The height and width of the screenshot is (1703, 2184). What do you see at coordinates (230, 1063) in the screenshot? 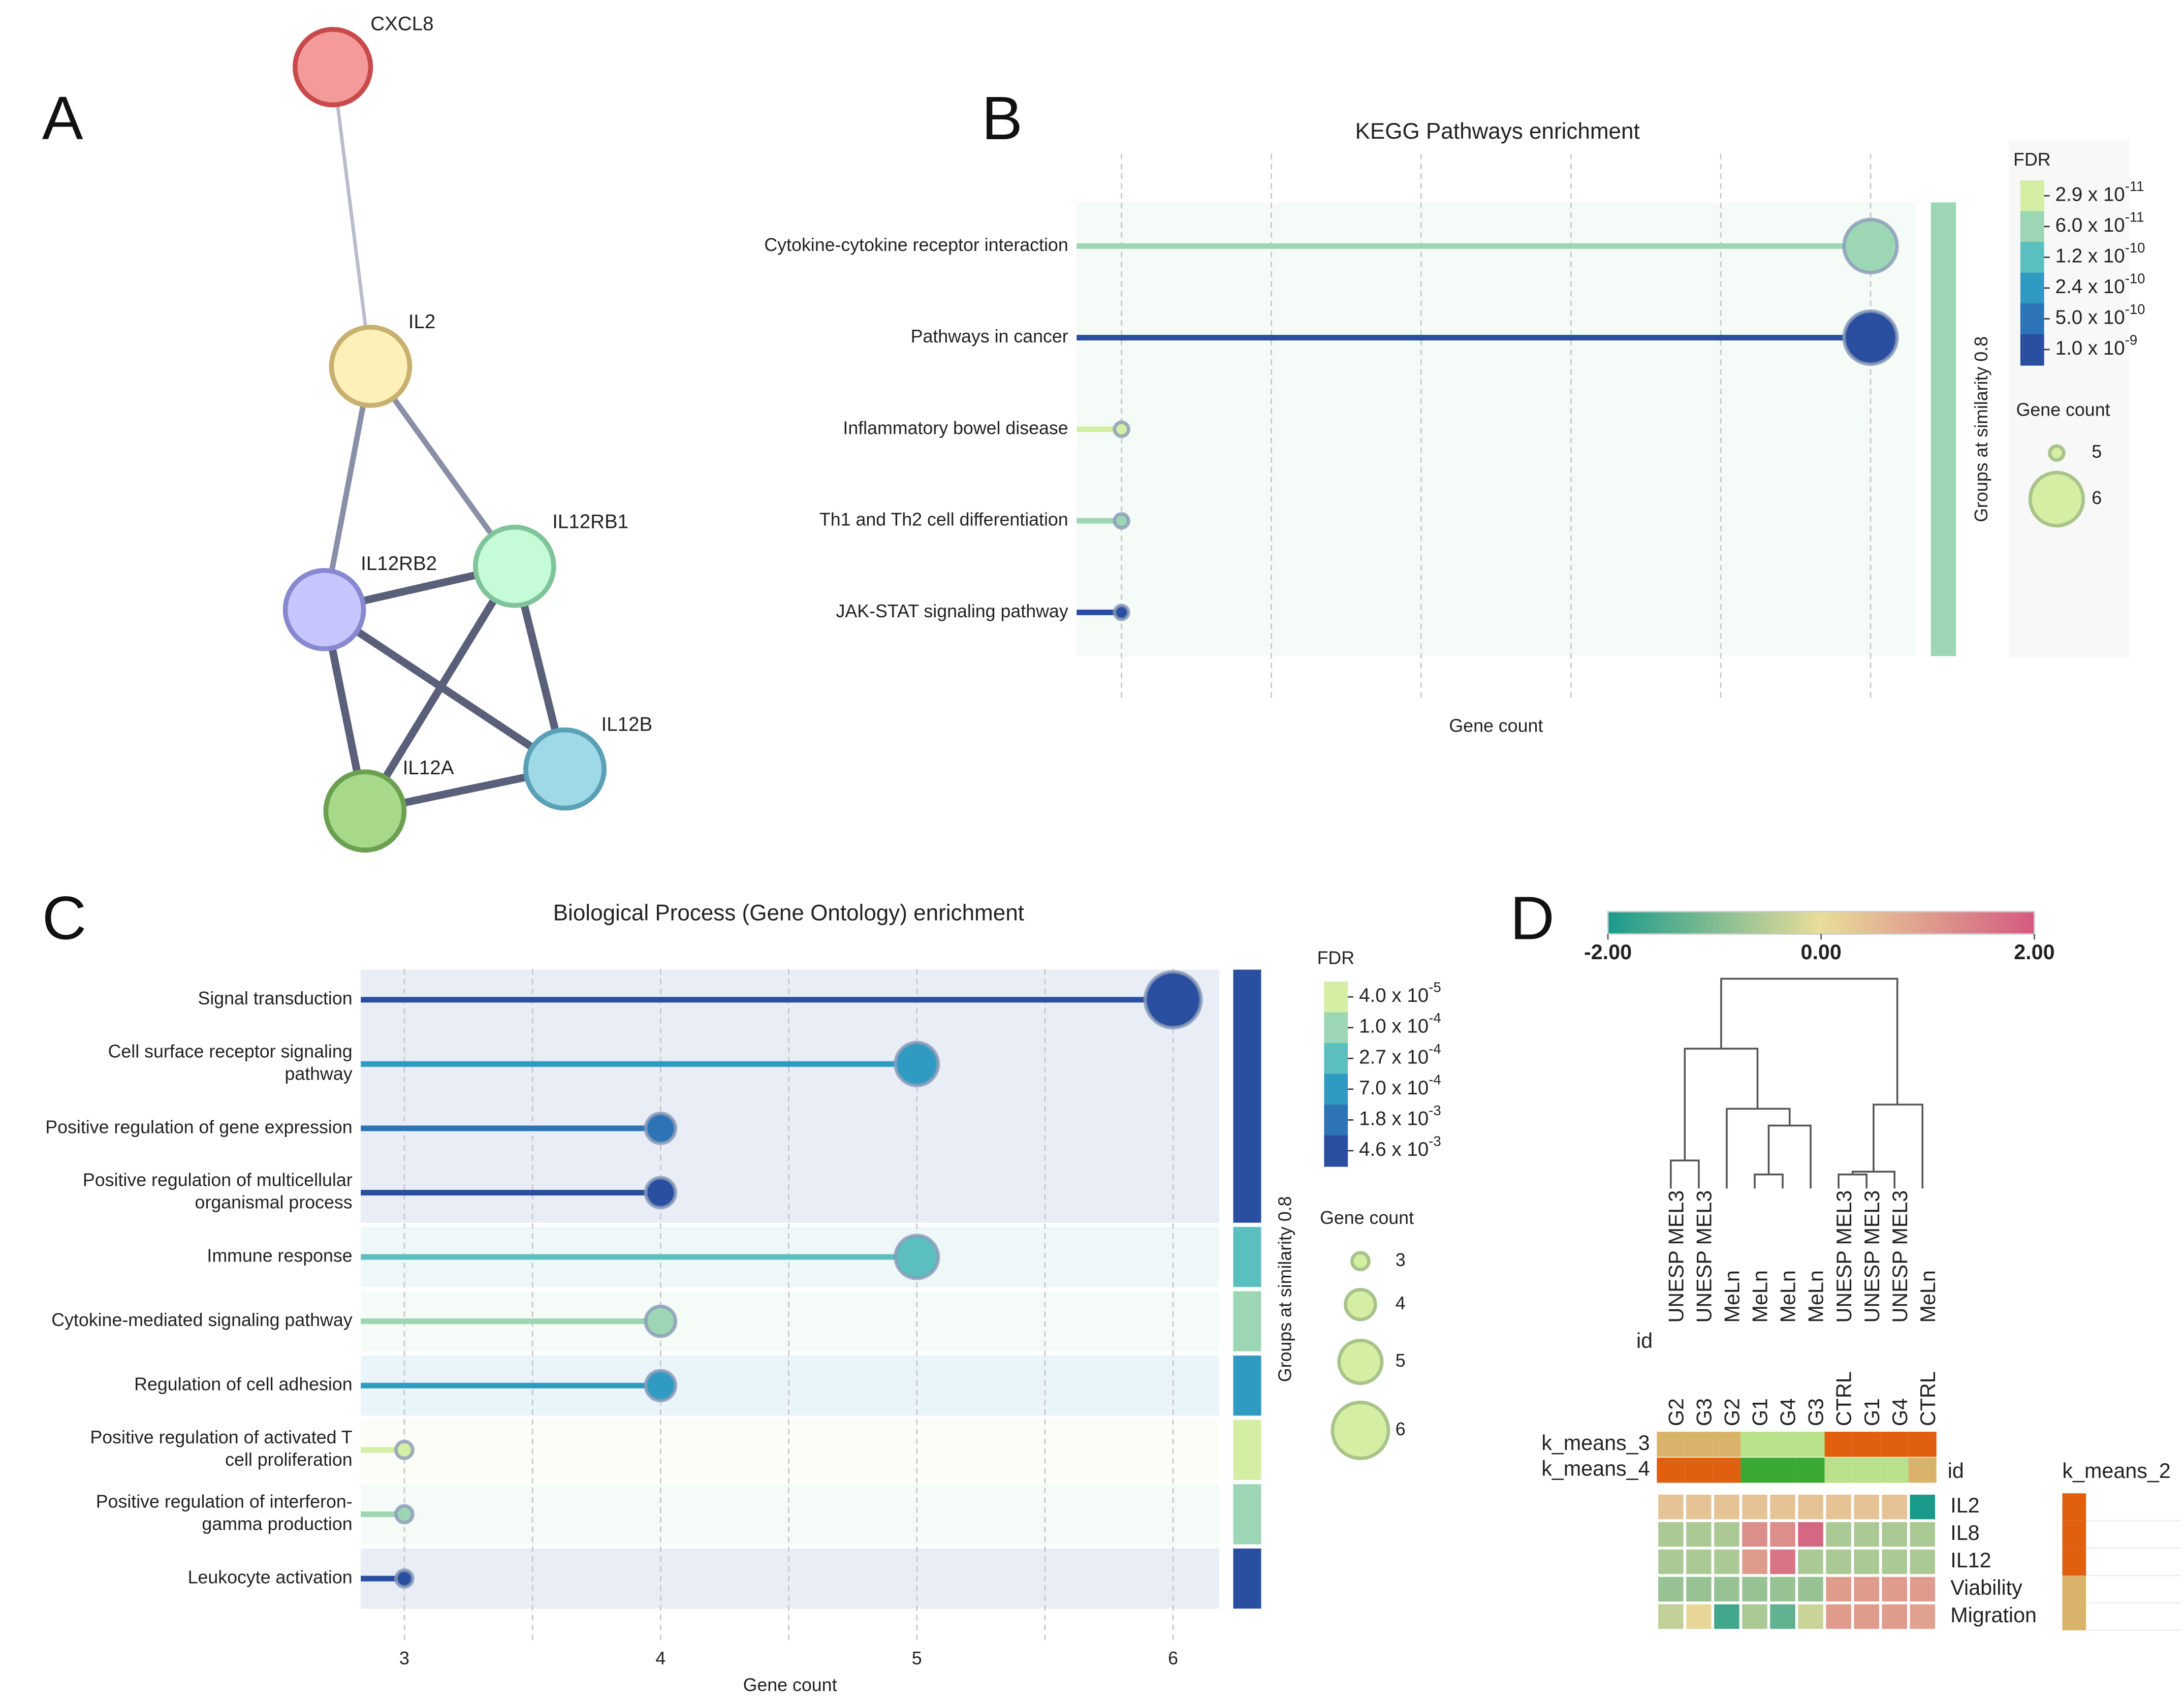
I see `category-label: Cell surface receptor signaling pathway` at bounding box center [230, 1063].